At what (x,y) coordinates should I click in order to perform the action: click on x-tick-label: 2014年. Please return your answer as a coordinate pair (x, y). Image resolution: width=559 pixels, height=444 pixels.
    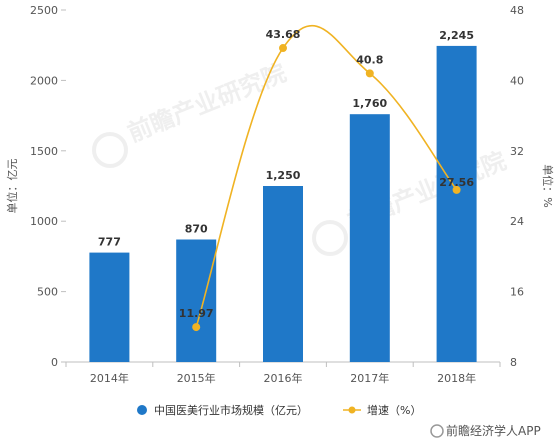
    Looking at the image, I should click on (109, 378).